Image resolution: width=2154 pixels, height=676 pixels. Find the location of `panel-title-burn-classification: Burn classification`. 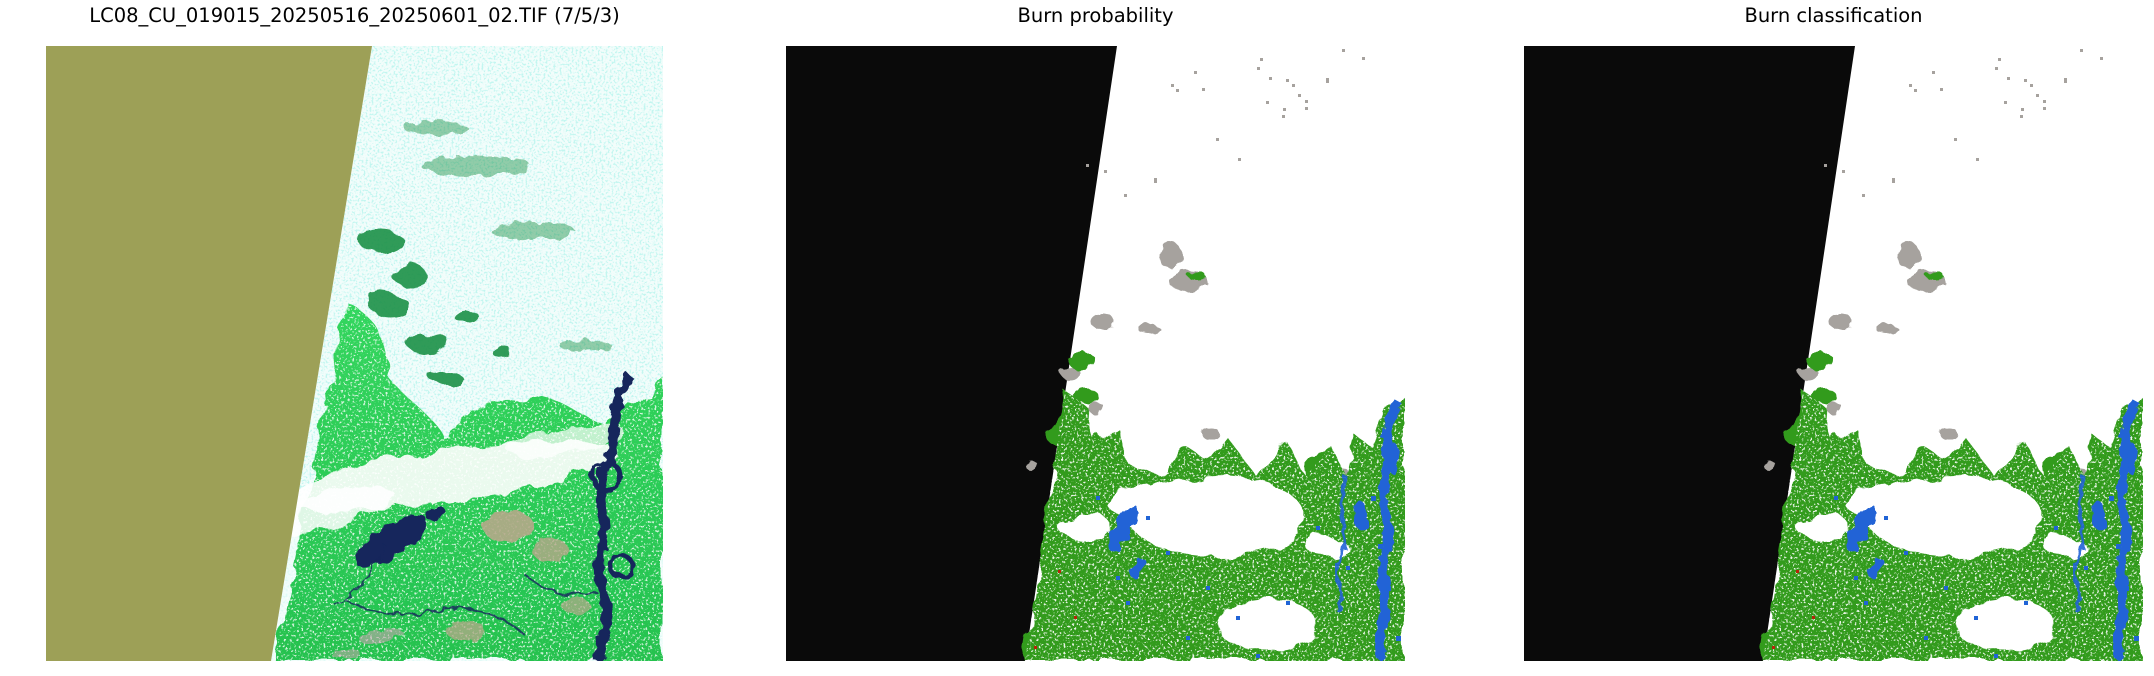

panel-title-burn-classification: Burn classification is located at coordinates (1833, 17).